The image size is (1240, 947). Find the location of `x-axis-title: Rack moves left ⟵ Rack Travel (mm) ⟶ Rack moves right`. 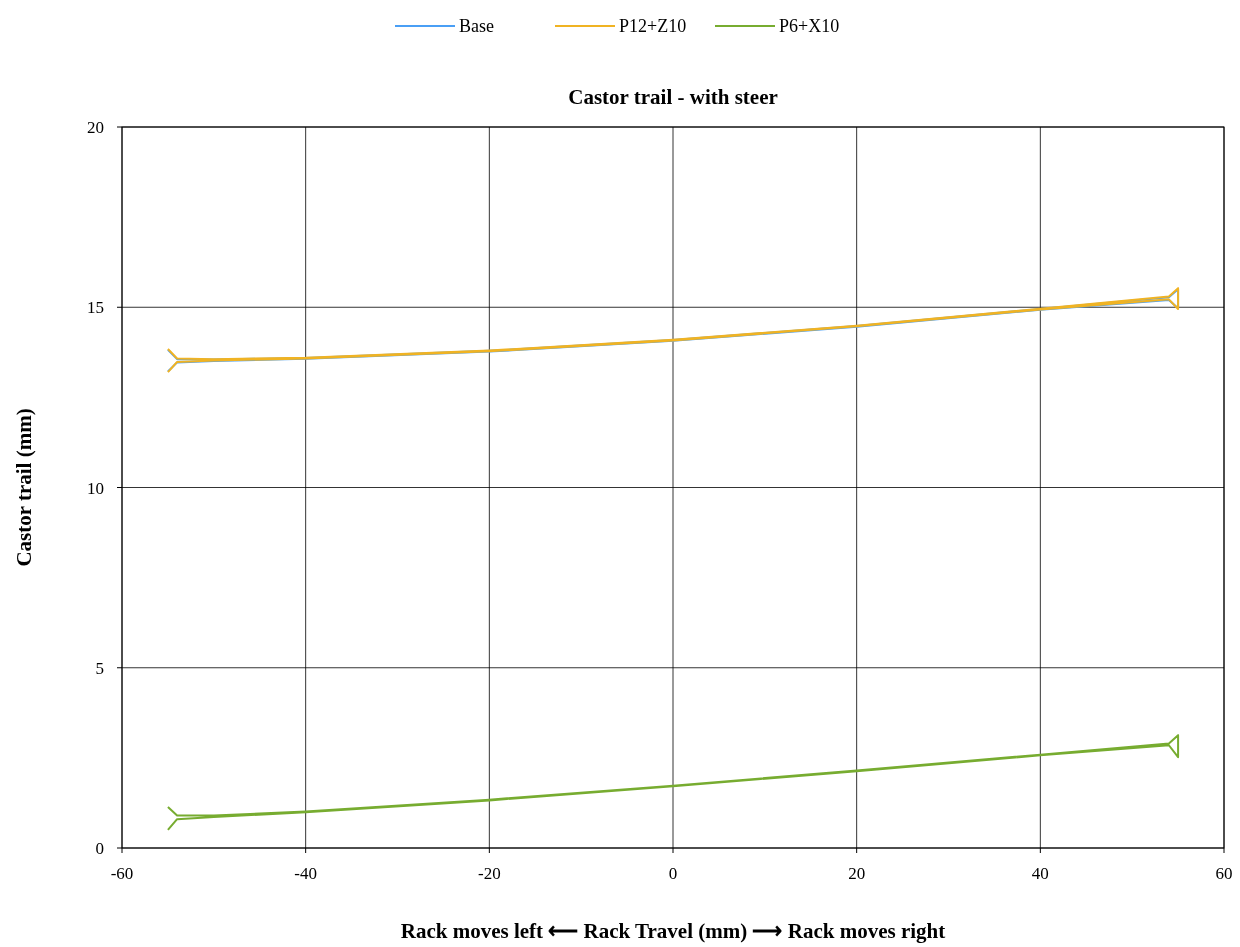

x-axis-title: Rack moves left ⟵ Rack Travel (mm) ⟶ Rack moves right is located at coordinates (673, 931).